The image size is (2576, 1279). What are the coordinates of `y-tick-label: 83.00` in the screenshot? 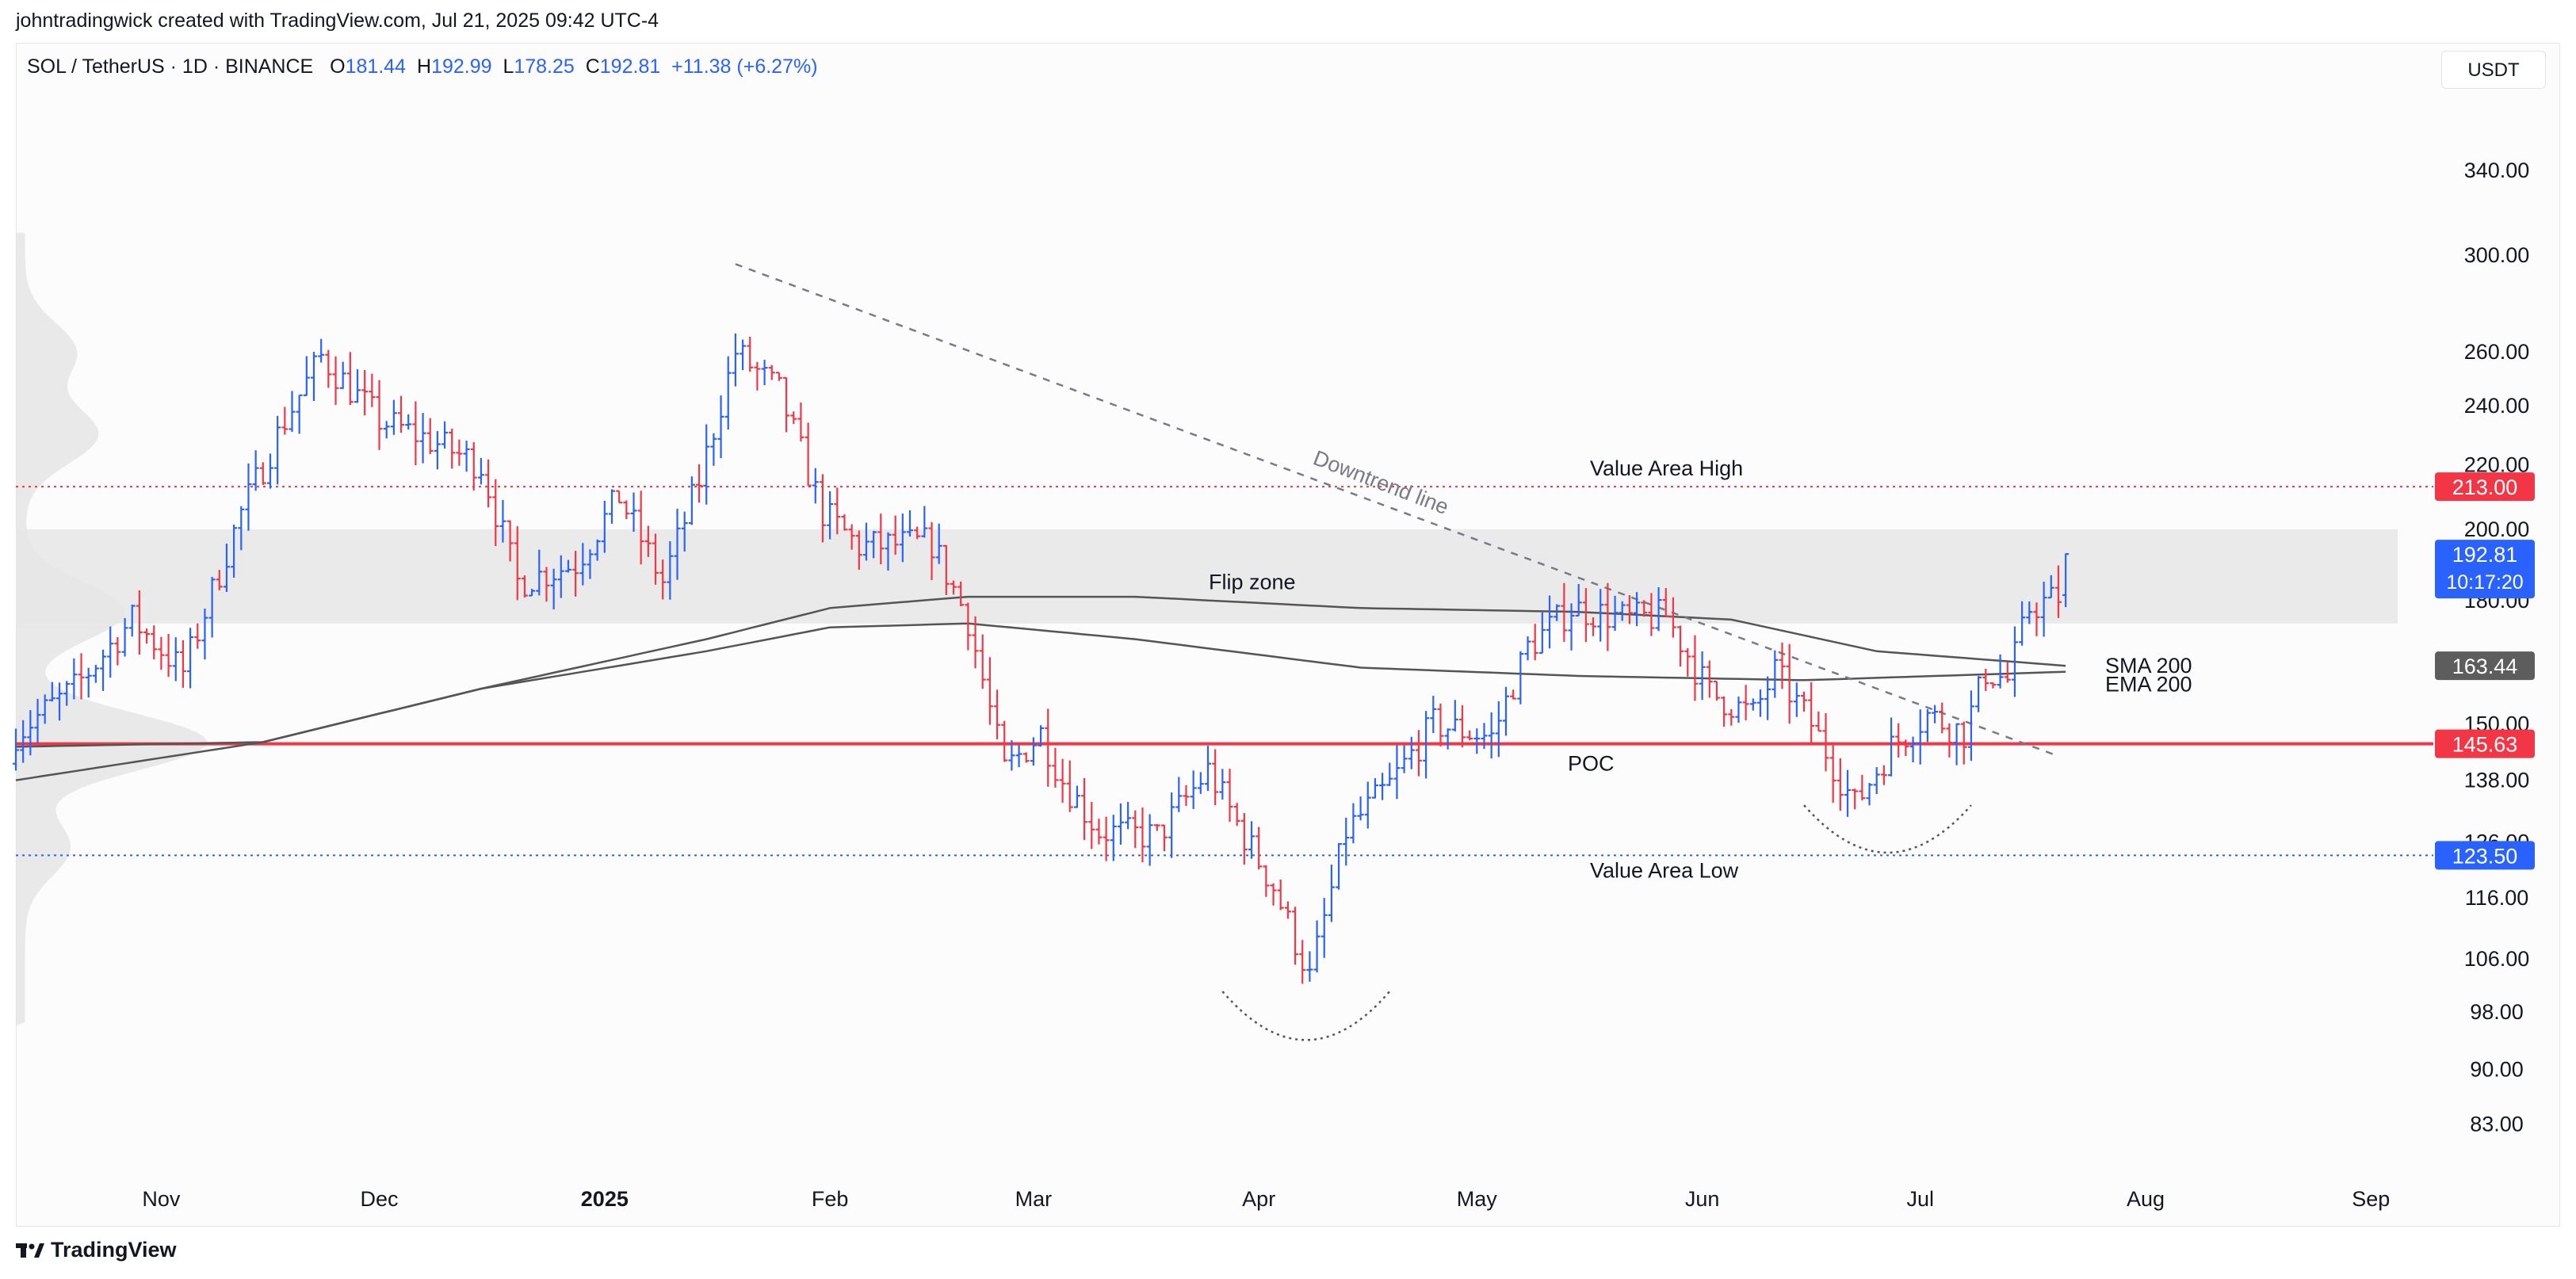 It's located at (2497, 1125).